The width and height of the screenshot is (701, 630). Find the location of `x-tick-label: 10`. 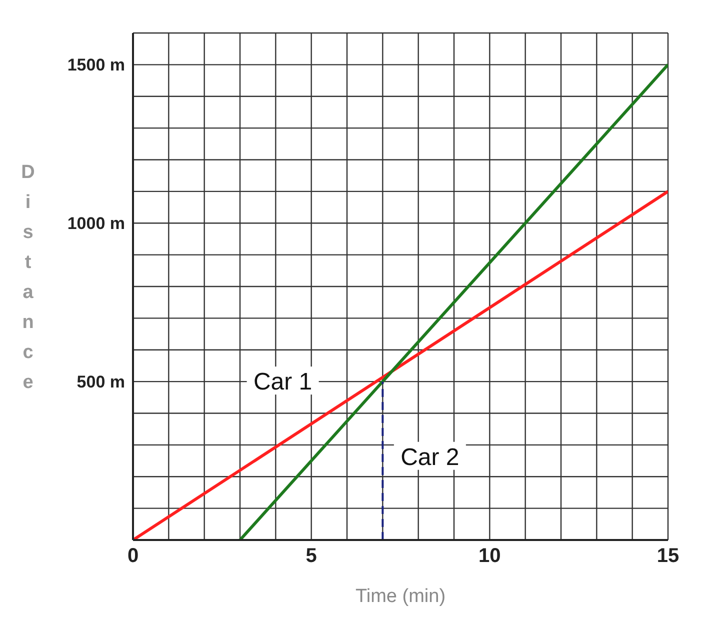

x-tick-label: 10 is located at coordinates (489, 556).